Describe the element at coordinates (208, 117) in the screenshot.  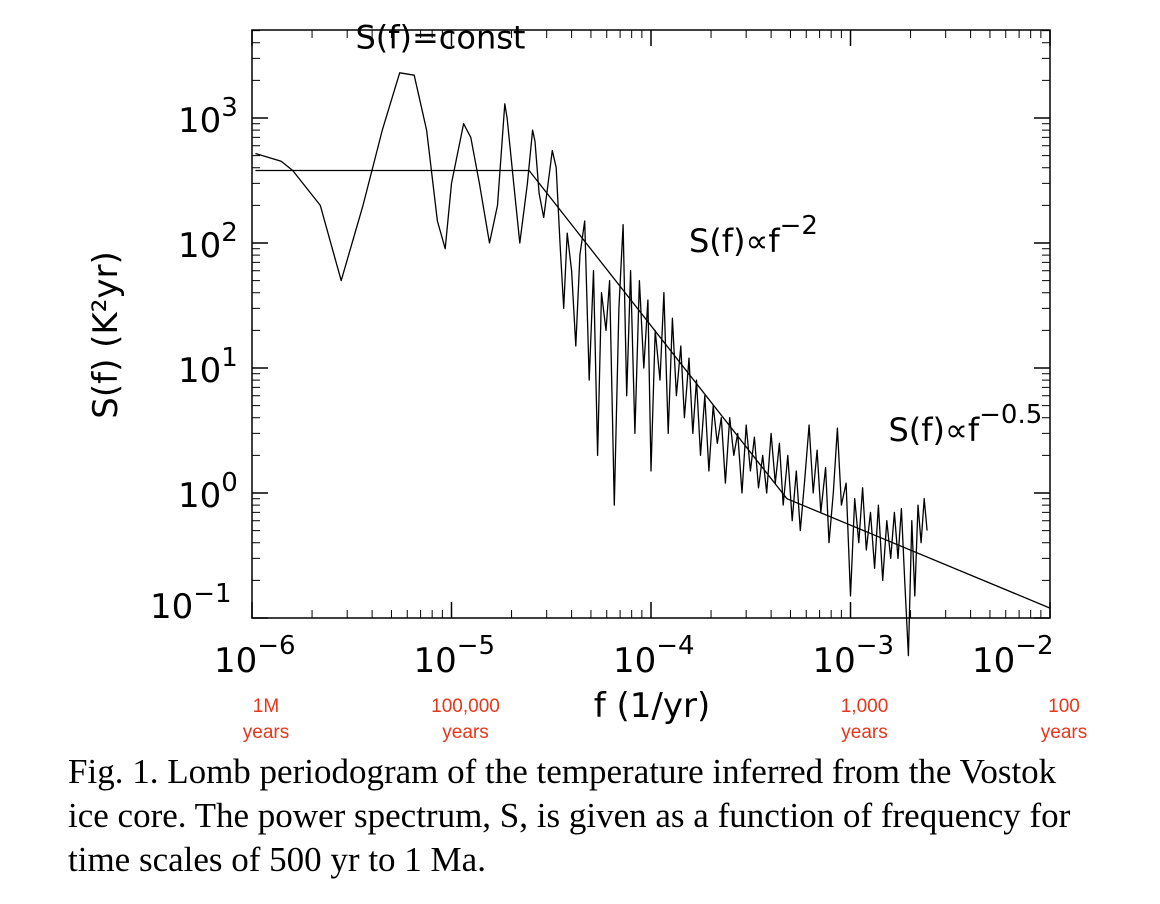
I see `y-tick-label: 10³` at that location.